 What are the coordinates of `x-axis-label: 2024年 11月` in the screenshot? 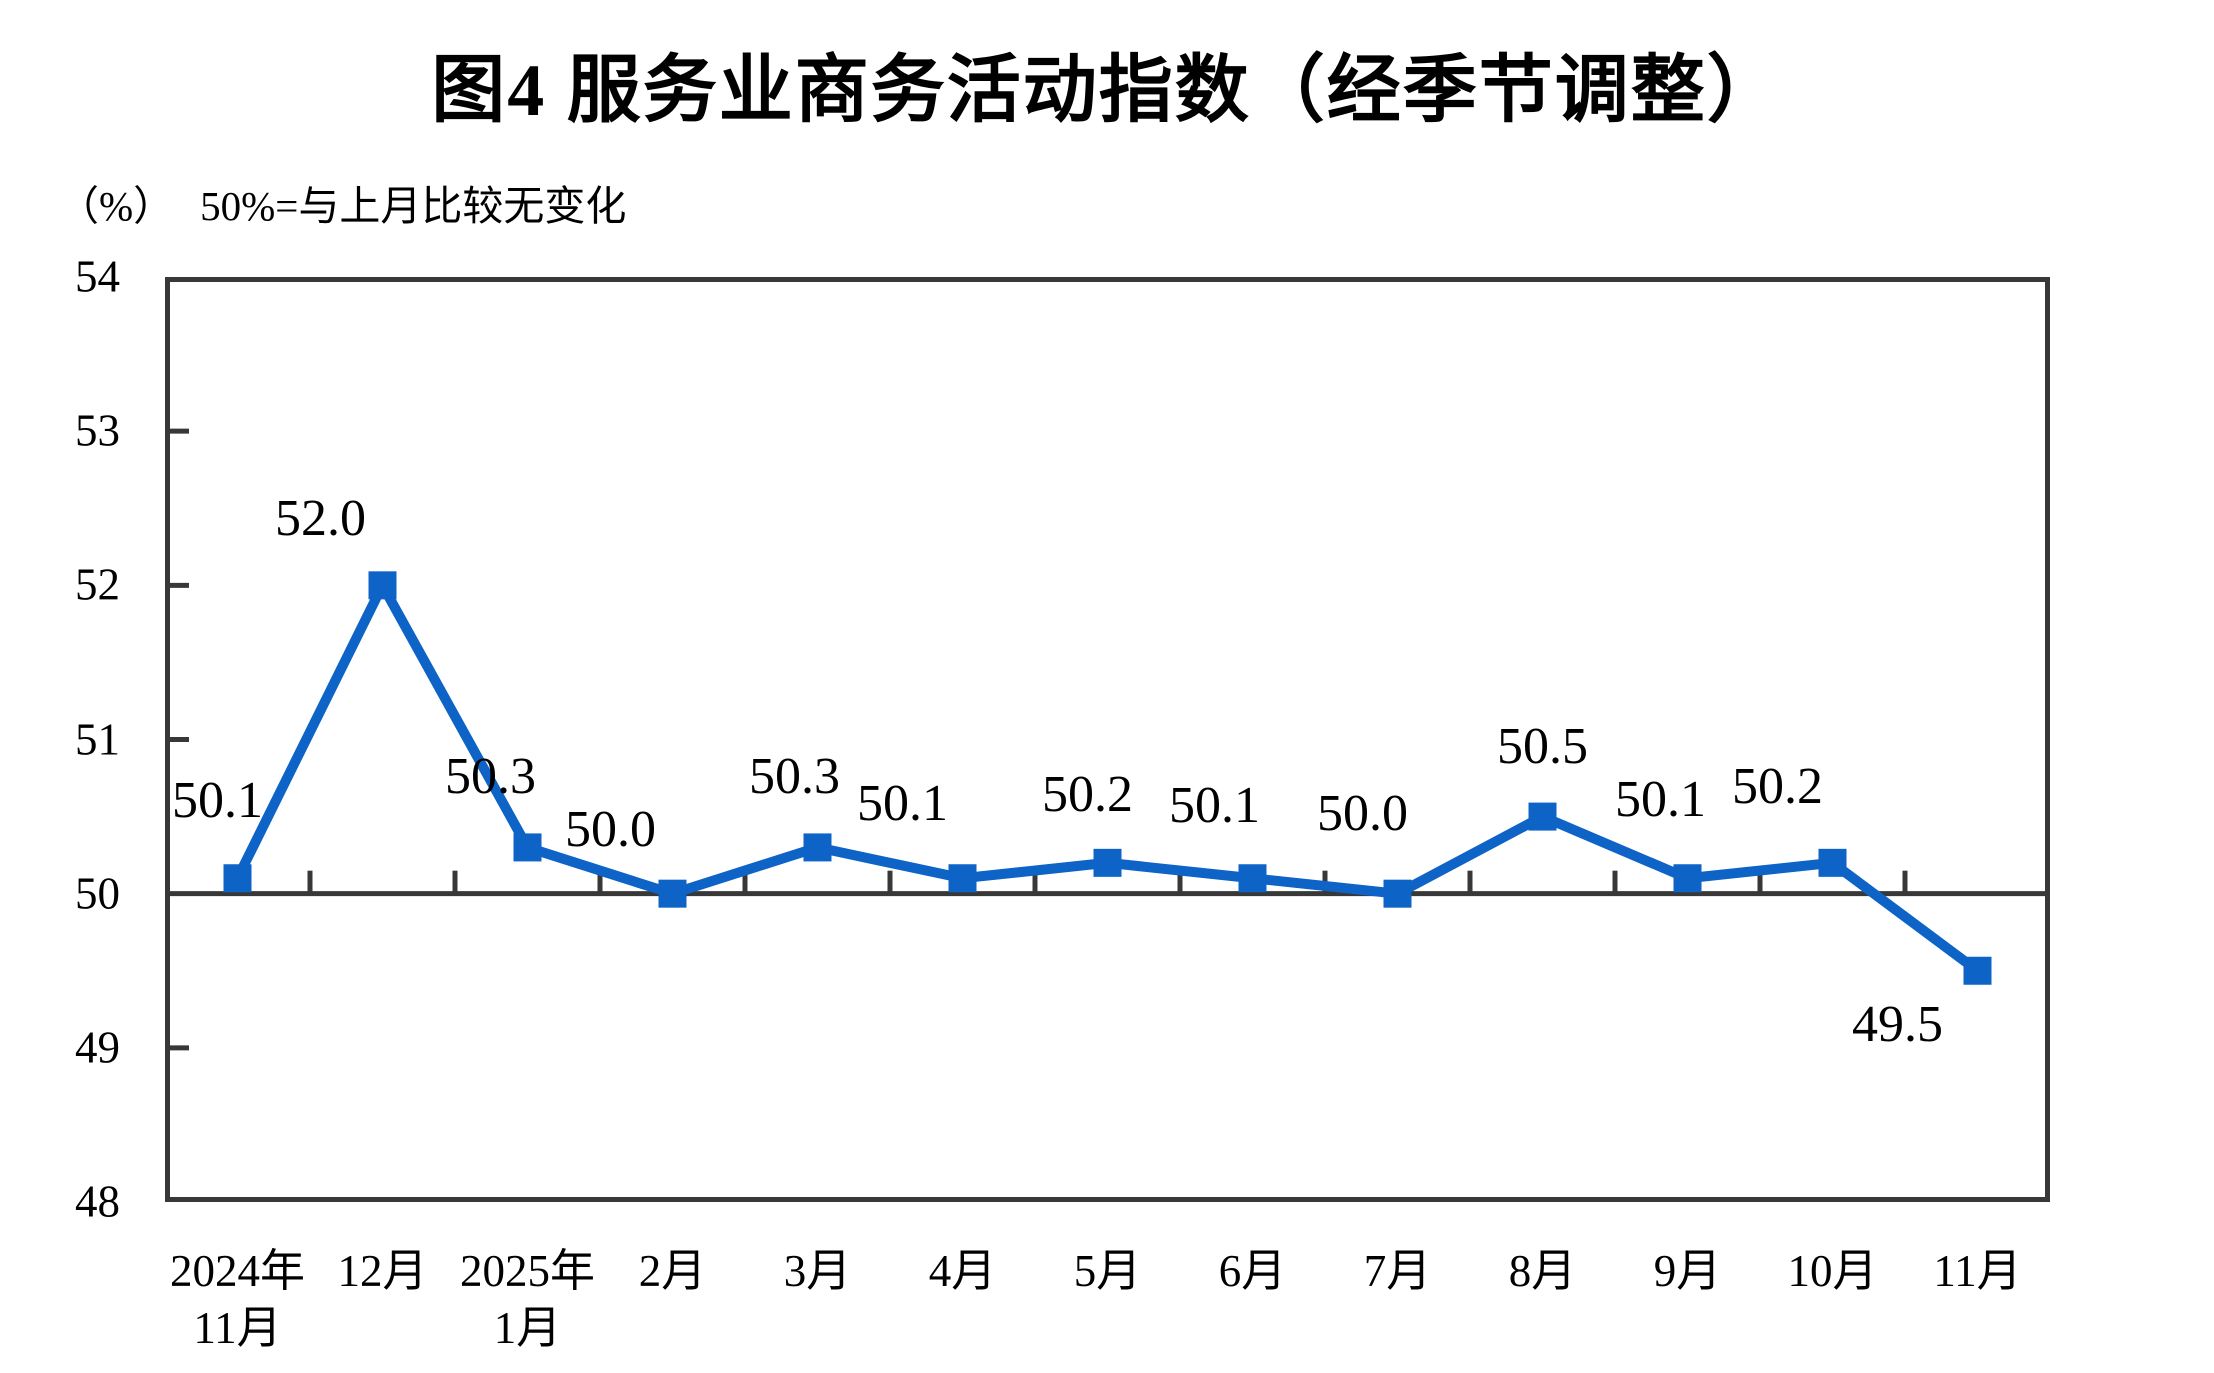 It's located at (237, 1299).